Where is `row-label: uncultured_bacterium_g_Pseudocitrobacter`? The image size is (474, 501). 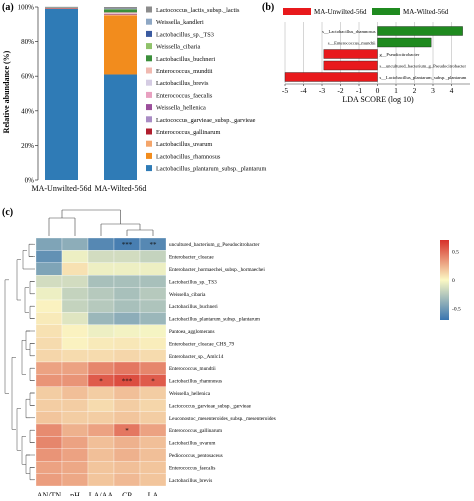
row-label: uncultured_bacterium_g_Pseudocitrobacter is located at coordinates (214, 245).